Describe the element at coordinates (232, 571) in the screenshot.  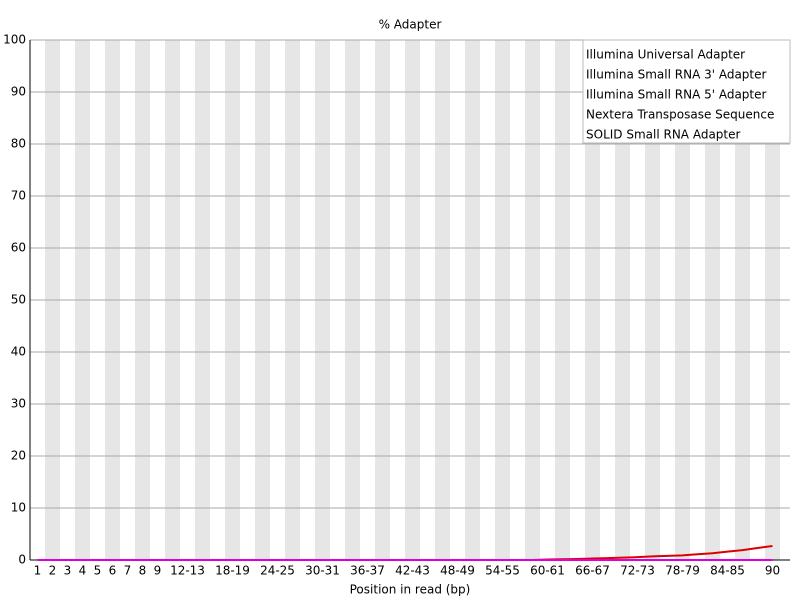
I see `x-tick-label: 18-19` at that location.